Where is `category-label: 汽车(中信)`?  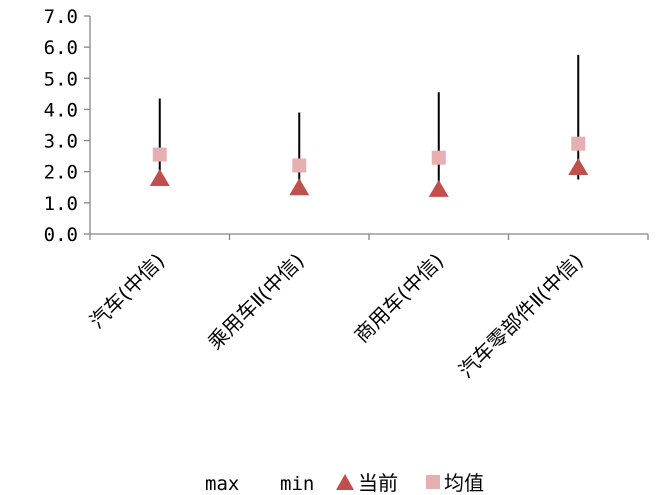
category-label: 汽车(中信) is located at coordinates (127, 291).